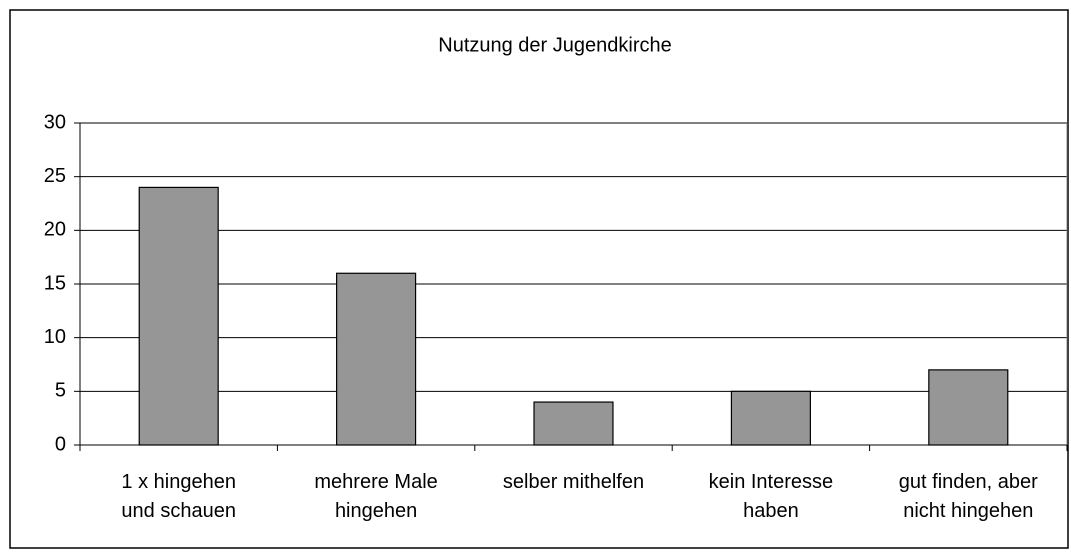 The width and height of the screenshot is (1071, 552). What do you see at coordinates (771, 496) in the screenshot?
I see `x-tick-label: kein Interesse haben` at bounding box center [771, 496].